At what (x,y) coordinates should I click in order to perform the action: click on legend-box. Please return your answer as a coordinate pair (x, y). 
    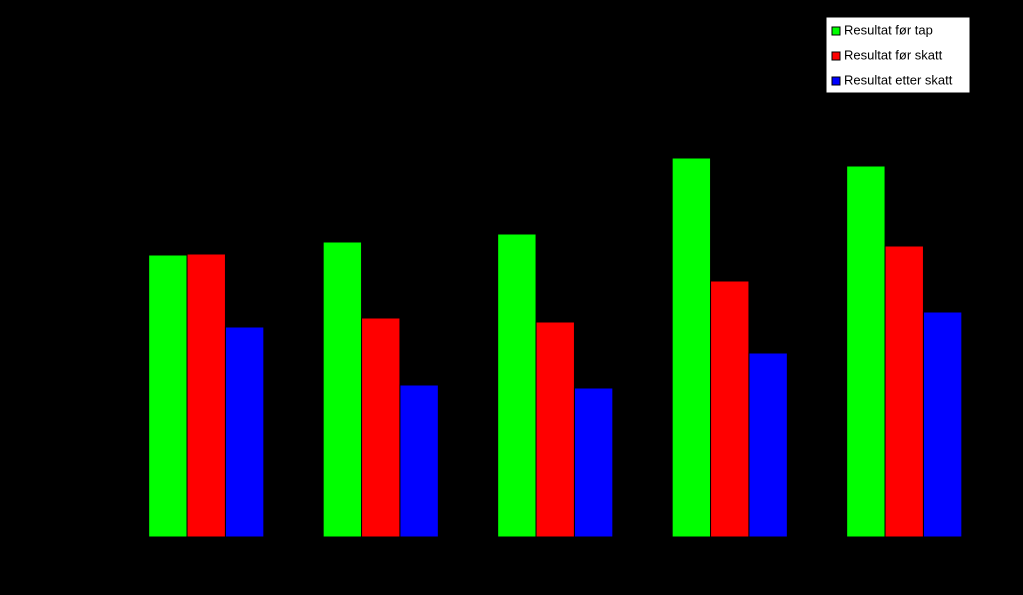
    Looking at the image, I should click on (898, 55).